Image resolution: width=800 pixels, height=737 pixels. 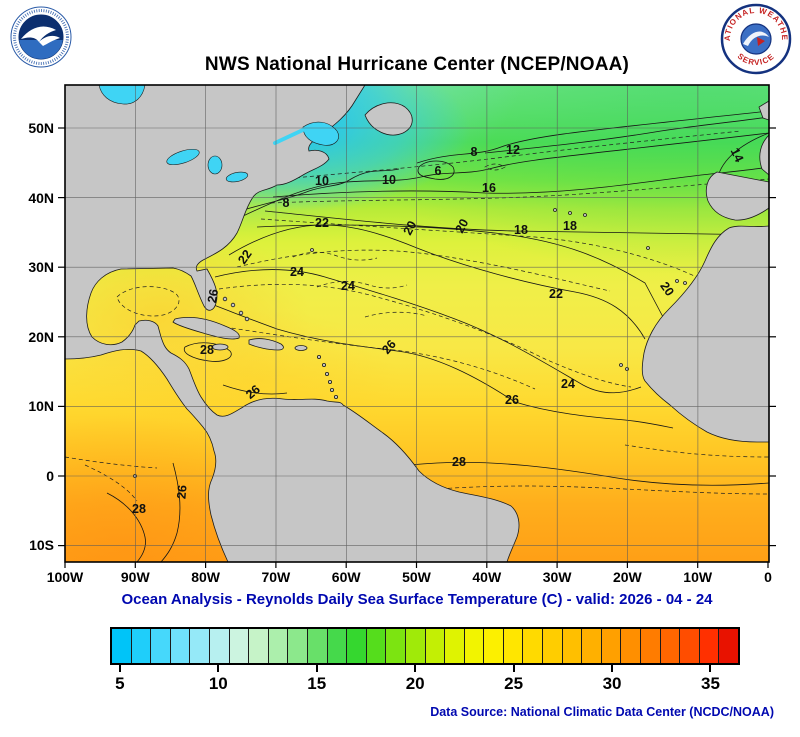 What do you see at coordinates (620, 289) in the screenshot?
I see `land-islands-east` at bounding box center [620, 289].